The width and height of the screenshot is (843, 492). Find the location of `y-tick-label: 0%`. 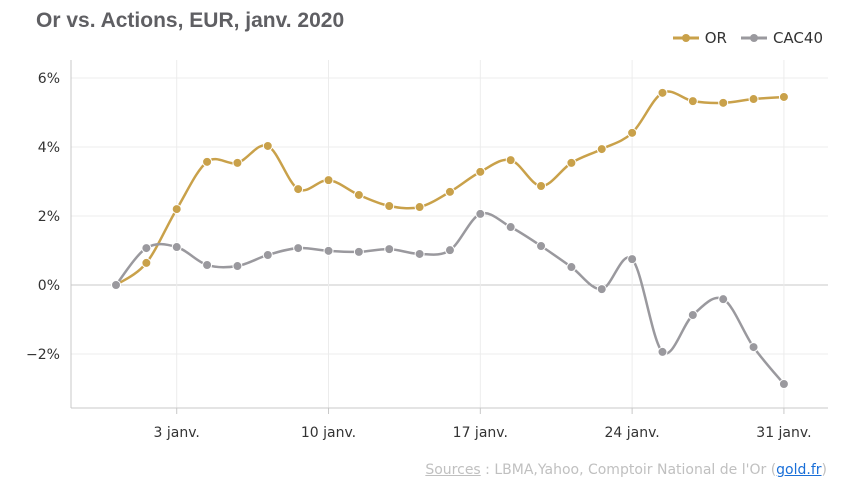

y-tick-label: 0% is located at coordinates (49, 286).